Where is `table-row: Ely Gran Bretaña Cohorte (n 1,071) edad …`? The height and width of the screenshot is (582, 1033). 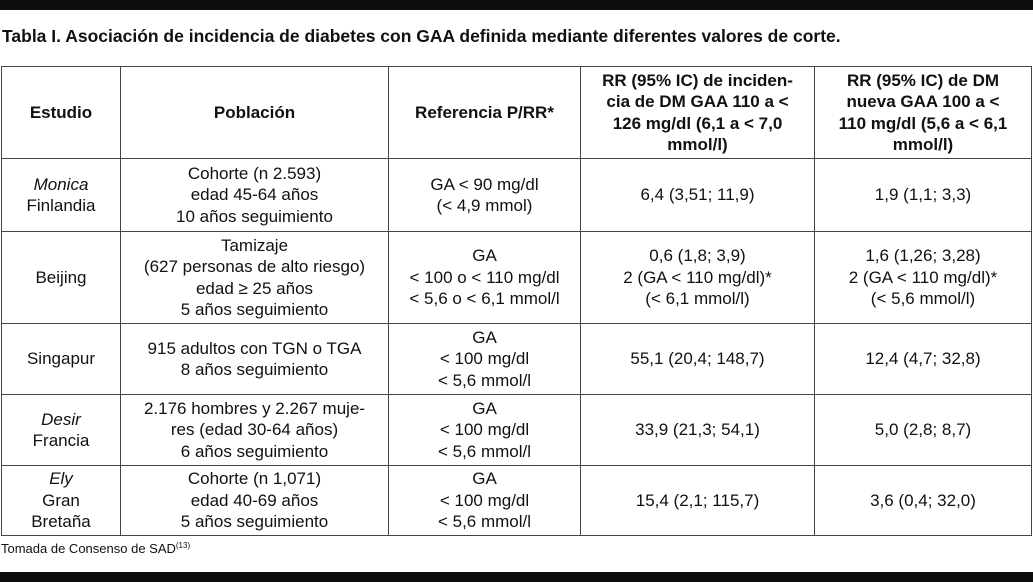
table-row: Ely Gran Bretaña Cohorte (n 1,071) edad … is located at coordinates (516, 500).